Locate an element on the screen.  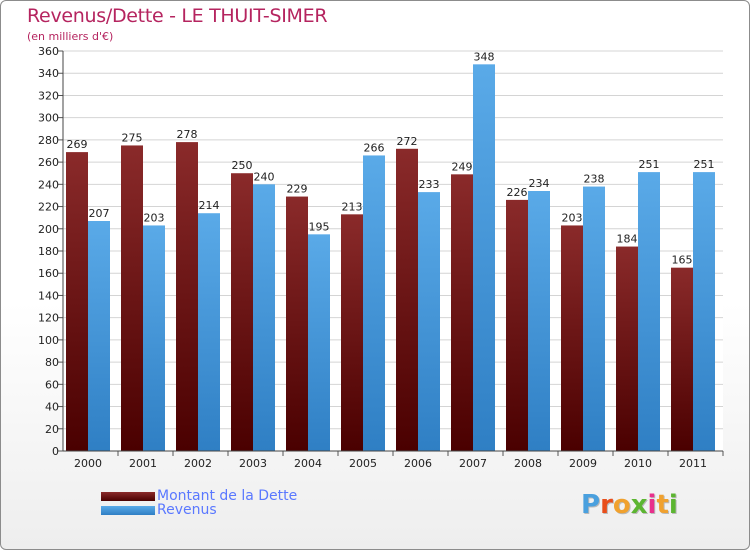
x-tick-label: 2011 is located at coordinates (693, 463).